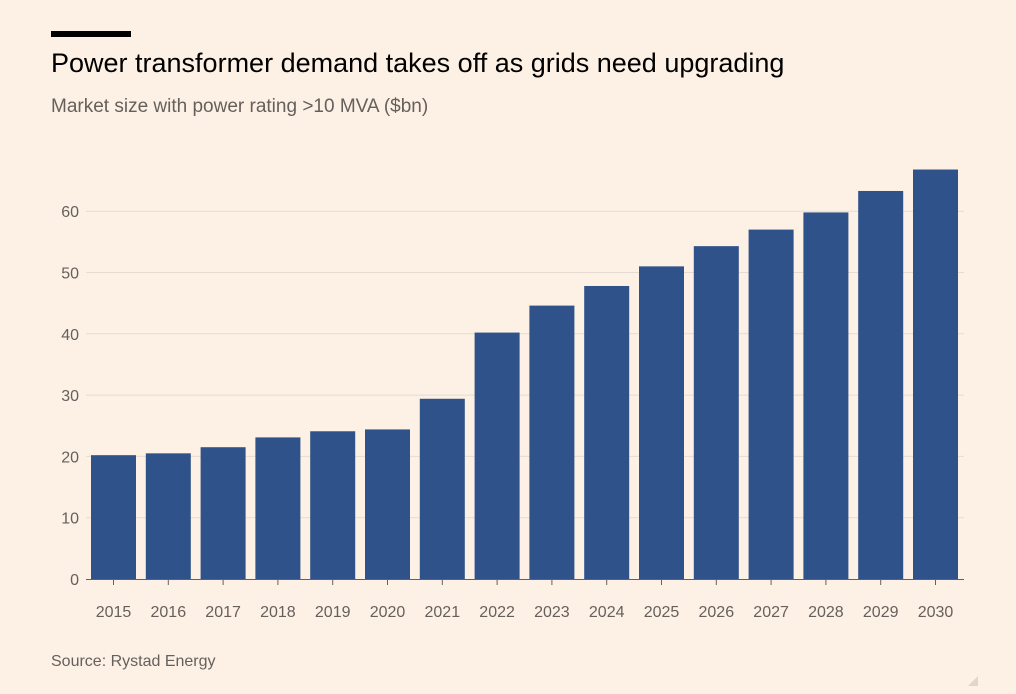 The image size is (1016, 694). Describe the element at coordinates (826, 612) in the screenshot. I see `x-tick-label: 2028` at that location.